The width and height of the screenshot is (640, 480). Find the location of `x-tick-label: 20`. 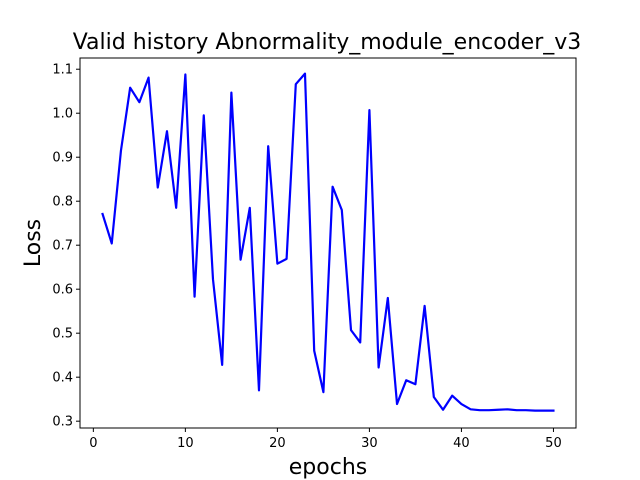

x-tick-label: 20 is located at coordinates (277, 443).